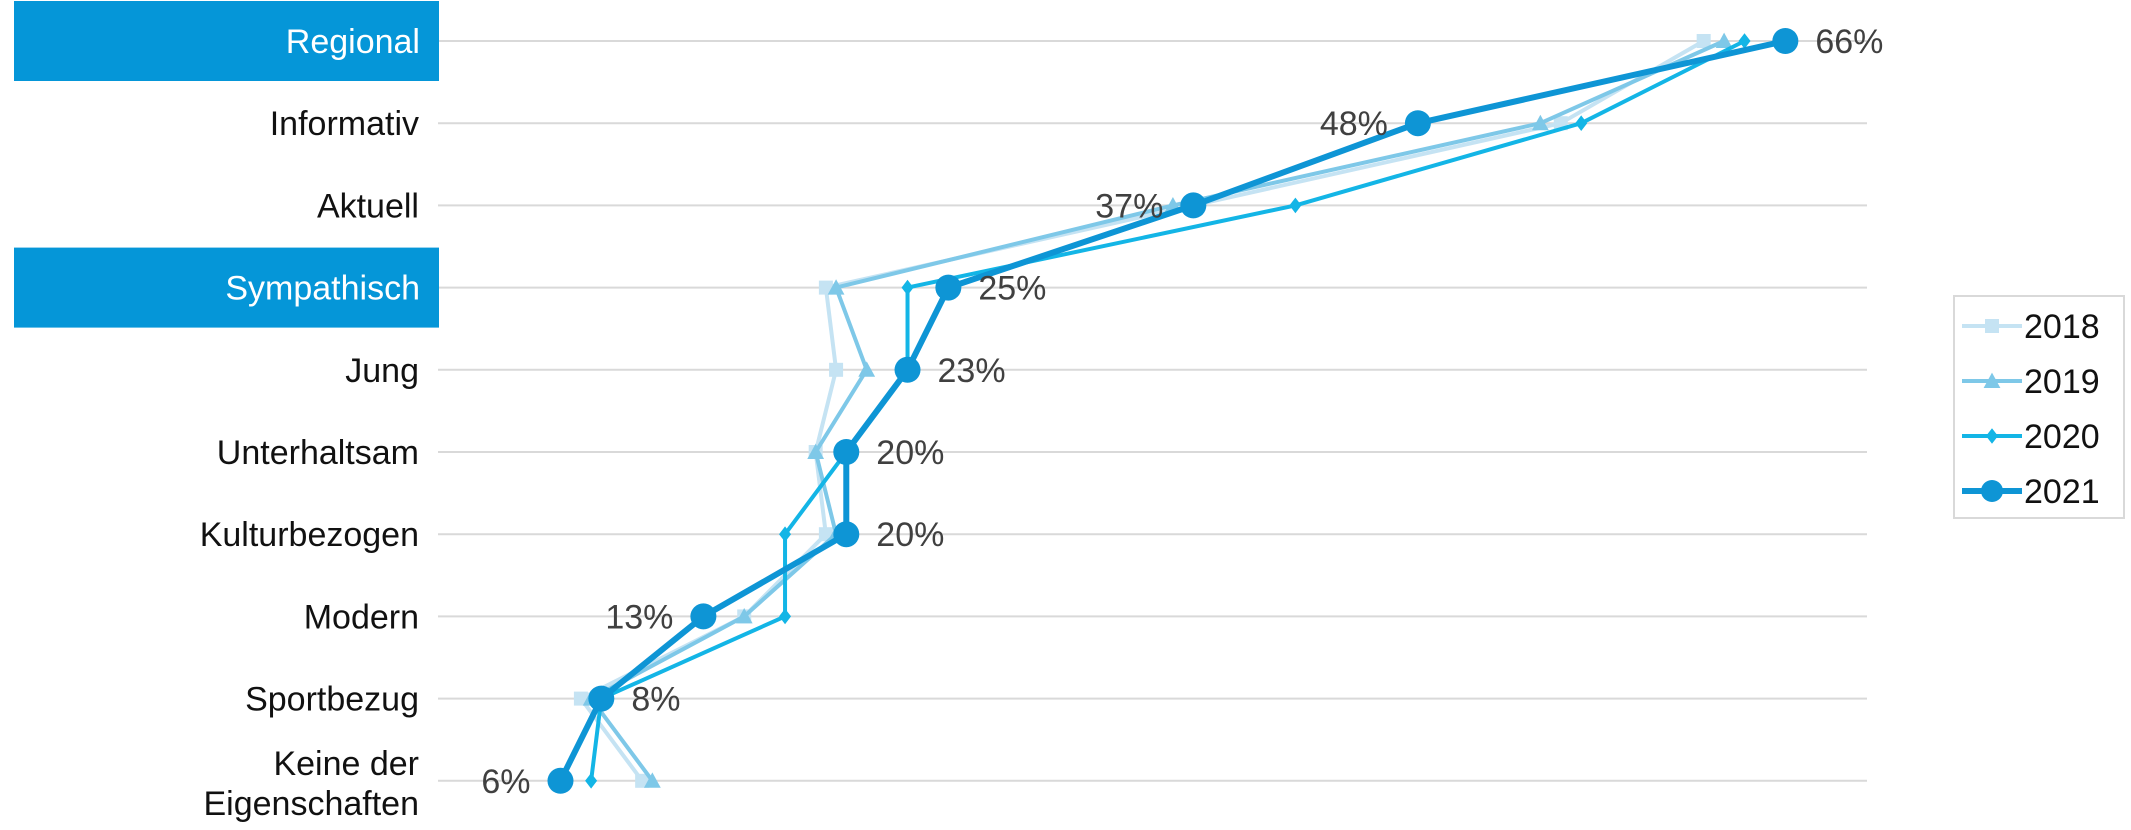  What do you see at coordinates (836, 287) in the screenshot?
I see `point-2019-sympathisch` at bounding box center [836, 287].